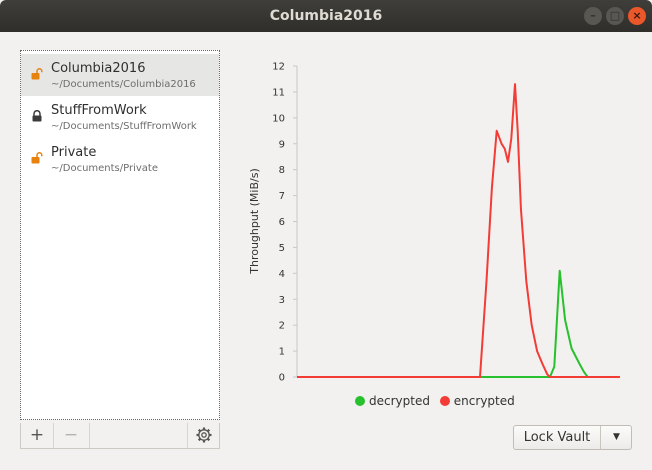 Image resolution: width=652 pixels, height=470 pixels. What do you see at coordinates (444, 401) in the screenshot?
I see `legend-dot-encrypted` at bounding box center [444, 401].